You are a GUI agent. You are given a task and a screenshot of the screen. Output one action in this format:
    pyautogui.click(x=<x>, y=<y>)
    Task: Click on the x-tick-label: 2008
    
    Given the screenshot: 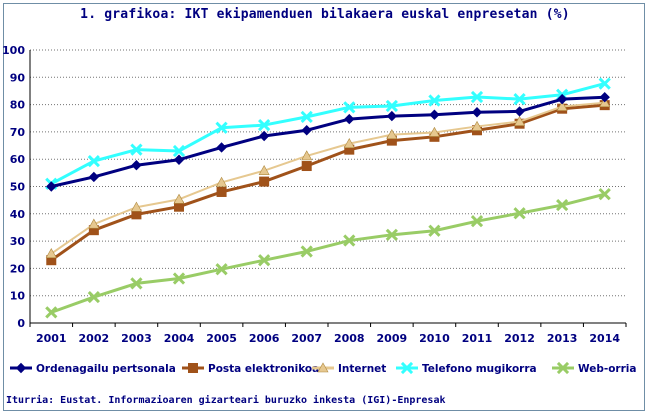 What is the action you would take?
    pyautogui.click(x=349, y=338)
    